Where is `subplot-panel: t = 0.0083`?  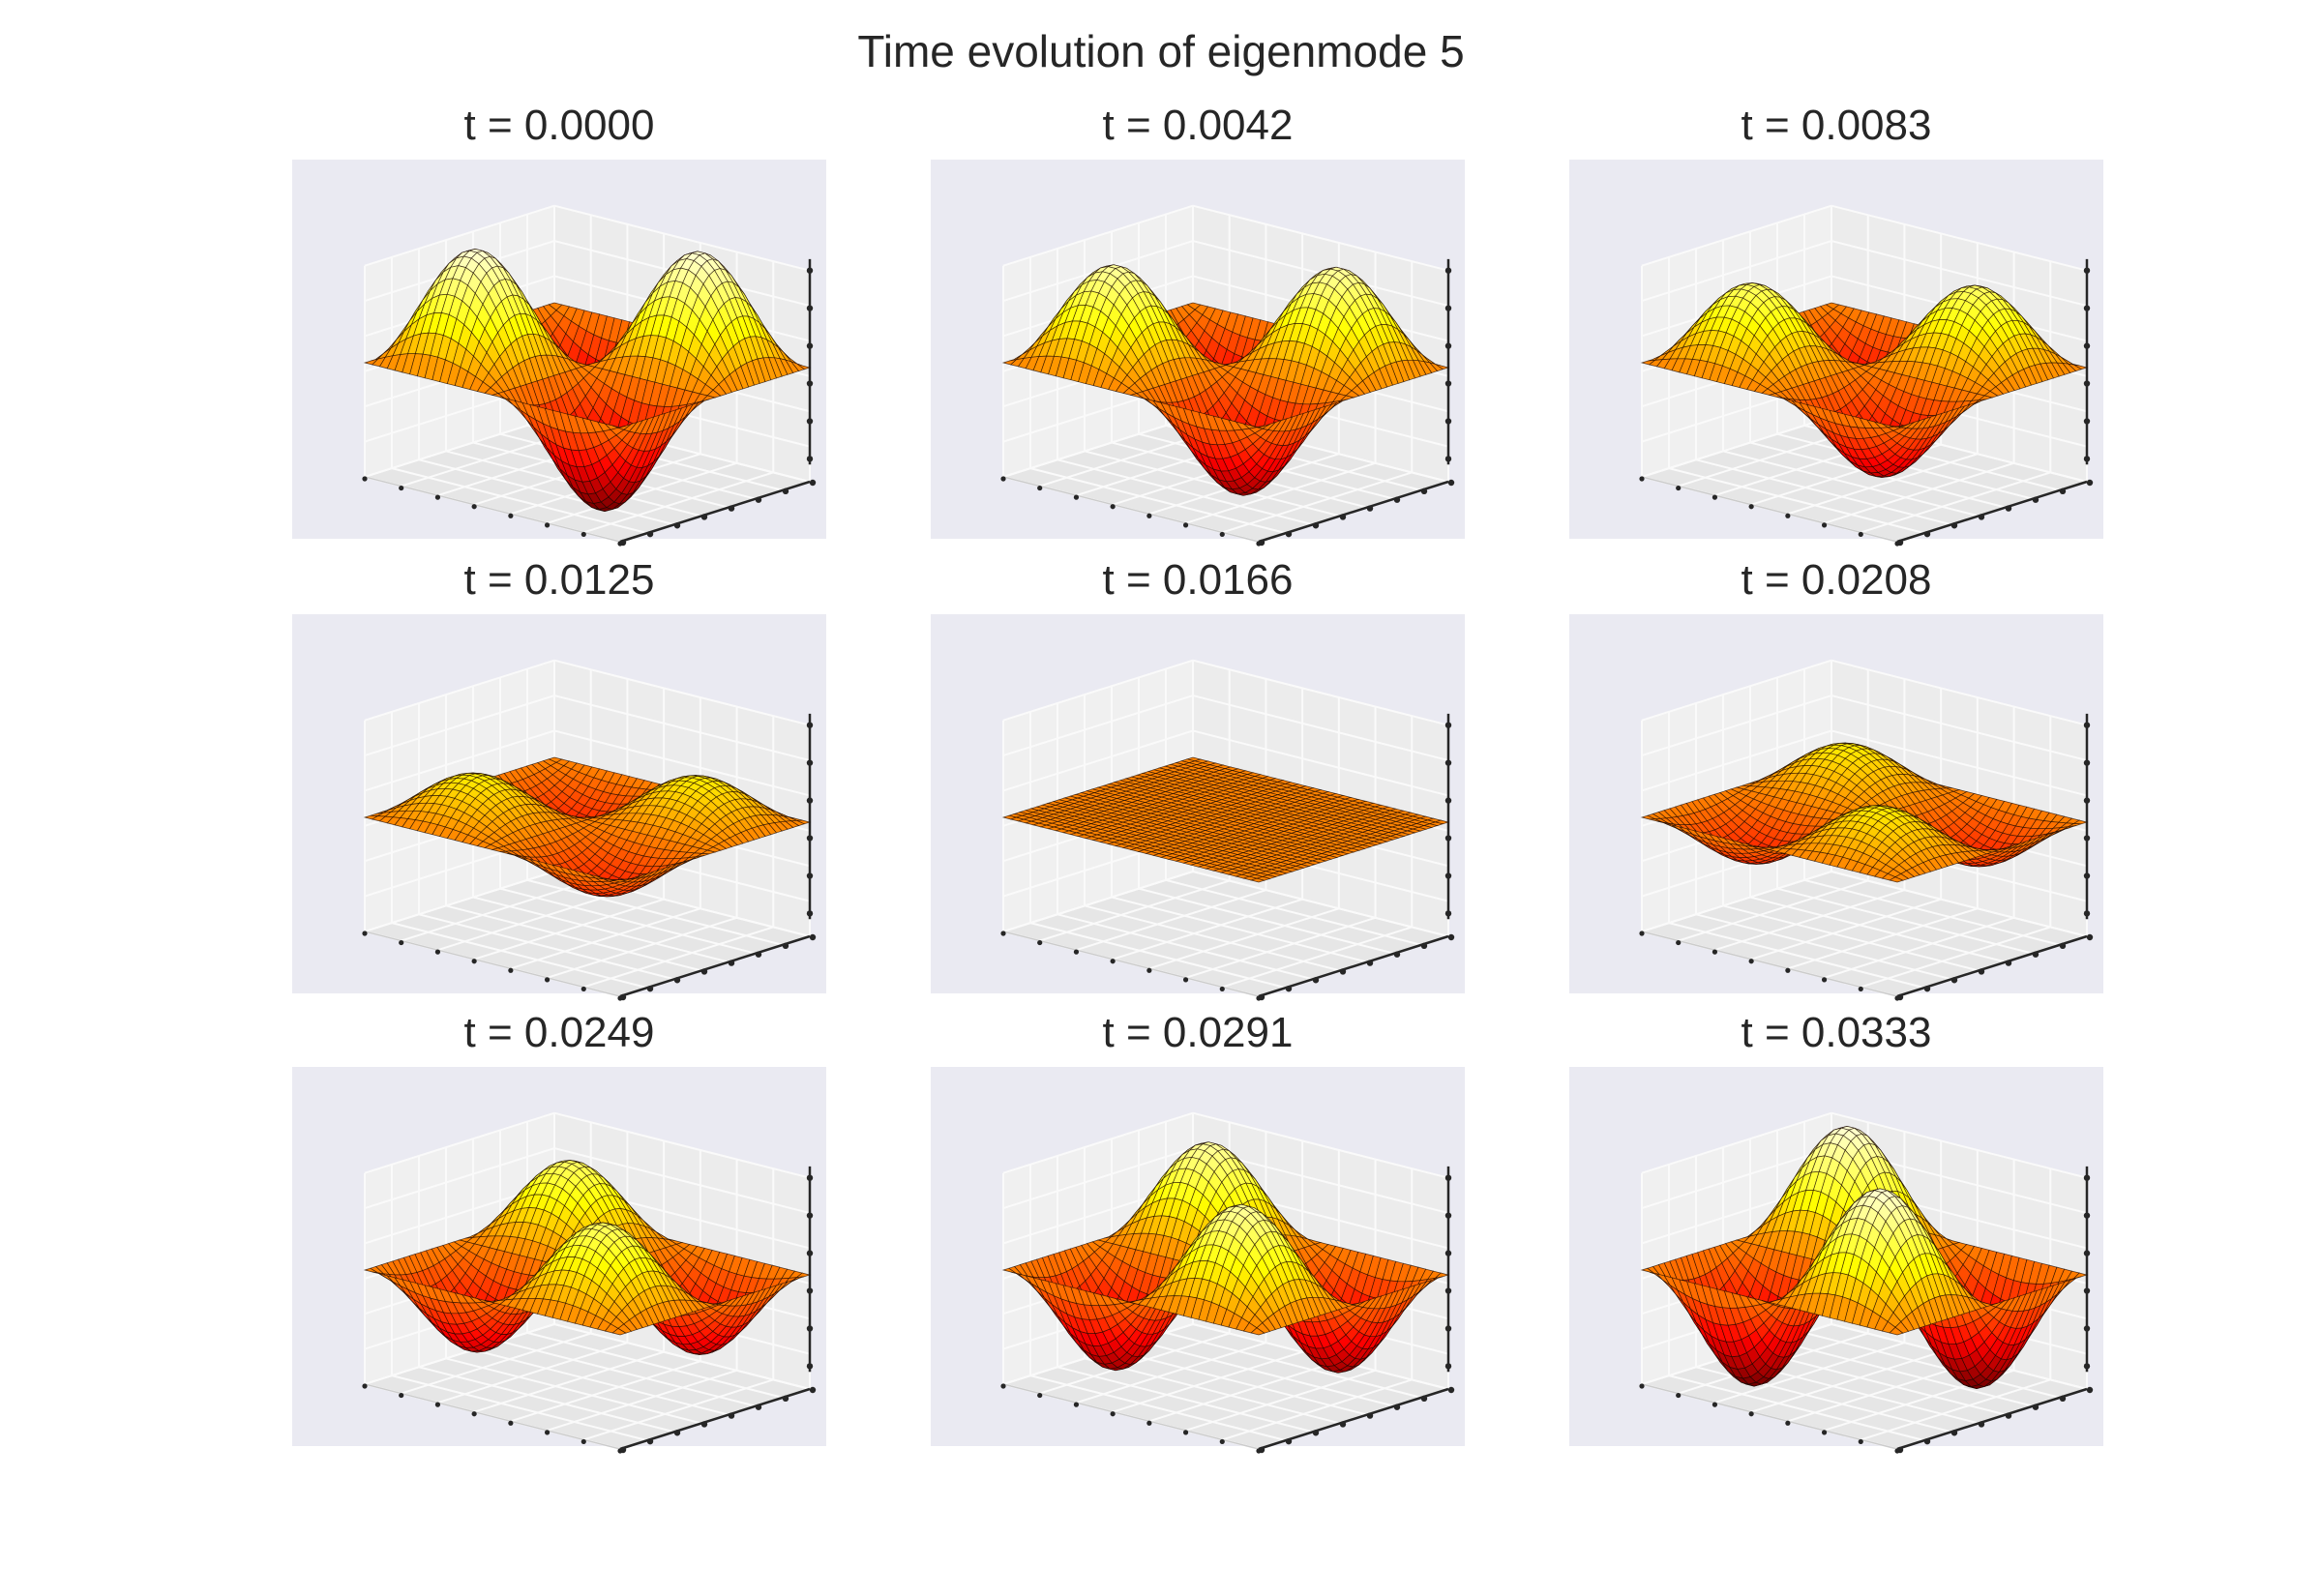 subplot-panel: t = 0.0083 is located at coordinates (1836, 324).